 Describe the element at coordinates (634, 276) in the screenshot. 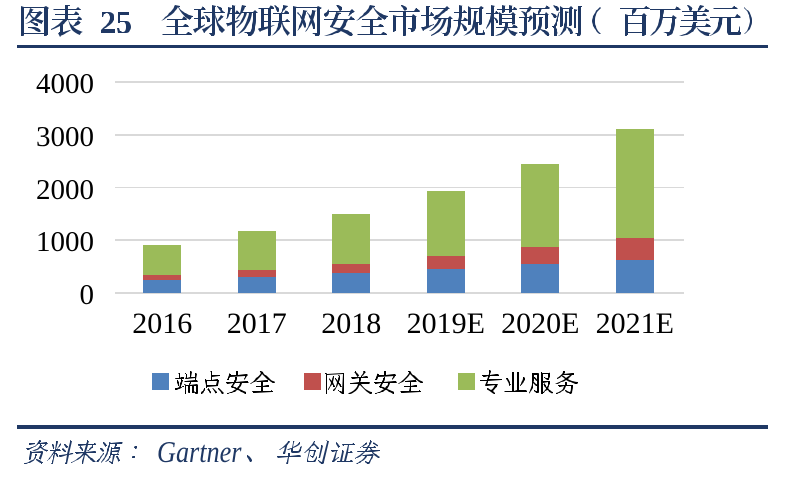

I see `bar-segment-2021E-端点安全` at that location.